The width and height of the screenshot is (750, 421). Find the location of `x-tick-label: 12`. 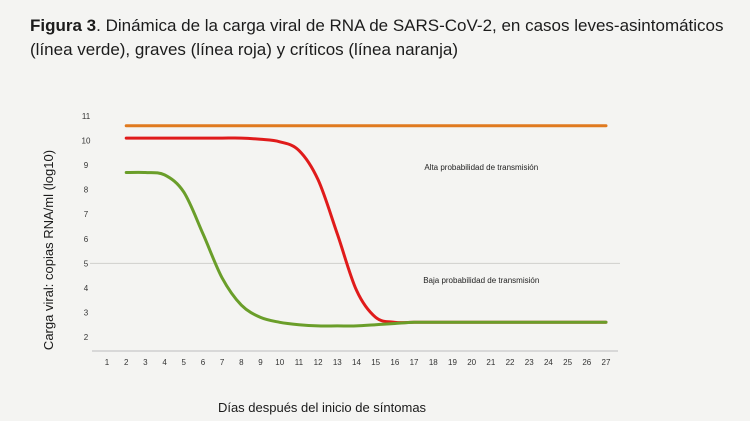

x-tick-label: 12 is located at coordinates (318, 362).